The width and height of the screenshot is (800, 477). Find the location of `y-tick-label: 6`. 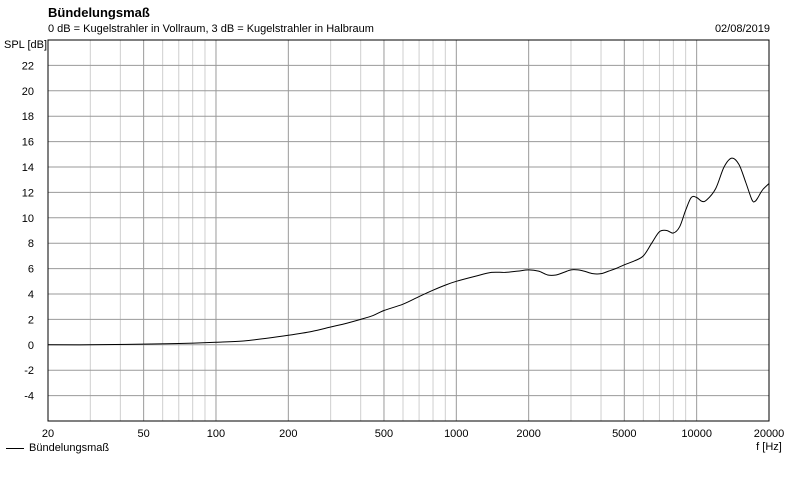

y-tick-label: 6 is located at coordinates (31, 270).